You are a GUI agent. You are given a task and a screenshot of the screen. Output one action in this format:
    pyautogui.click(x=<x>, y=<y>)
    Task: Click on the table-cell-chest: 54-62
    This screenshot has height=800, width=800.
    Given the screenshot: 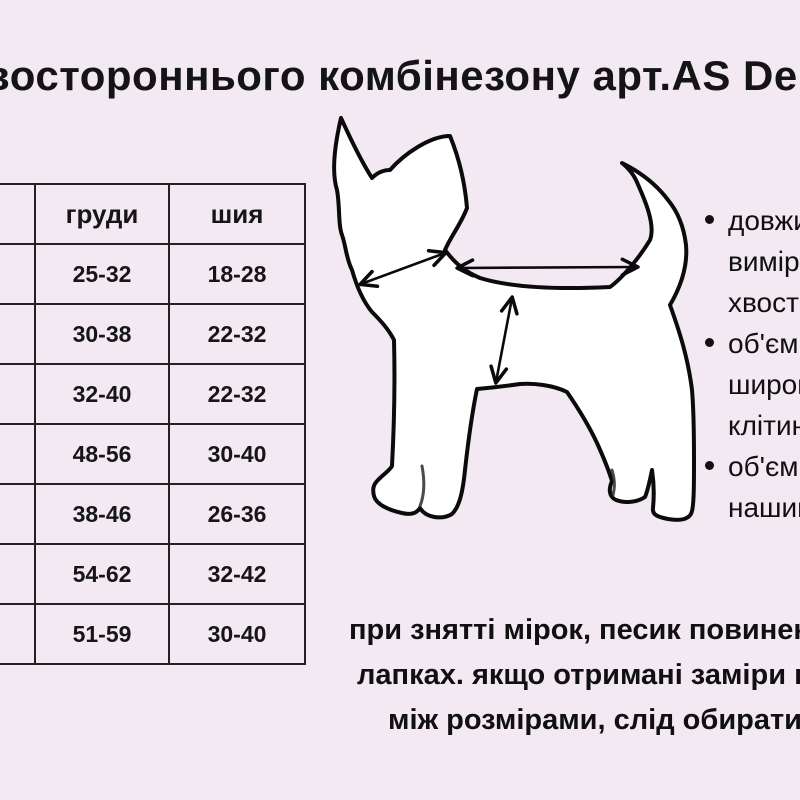 What is the action you would take?
    pyautogui.click(x=102, y=574)
    